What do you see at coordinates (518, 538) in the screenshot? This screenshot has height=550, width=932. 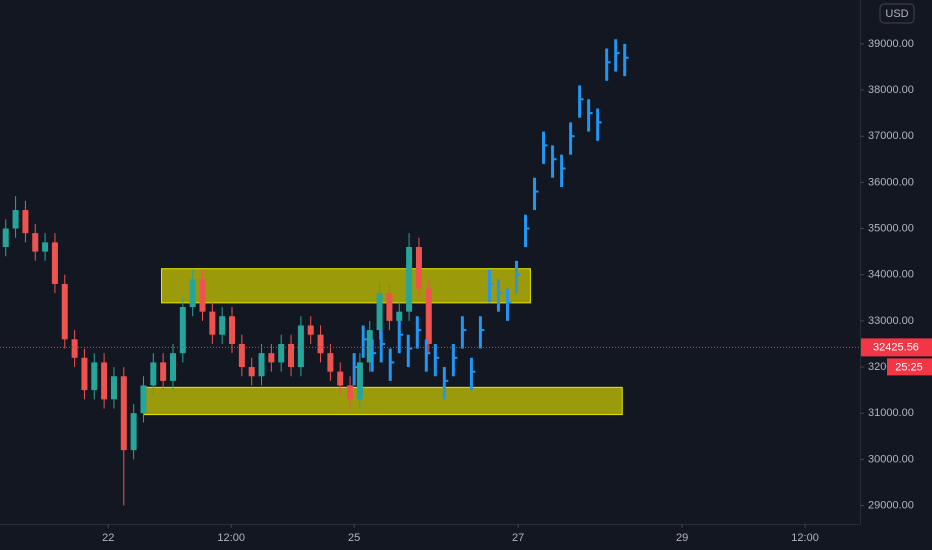 I see `x-tick-label: 27` at bounding box center [518, 538].